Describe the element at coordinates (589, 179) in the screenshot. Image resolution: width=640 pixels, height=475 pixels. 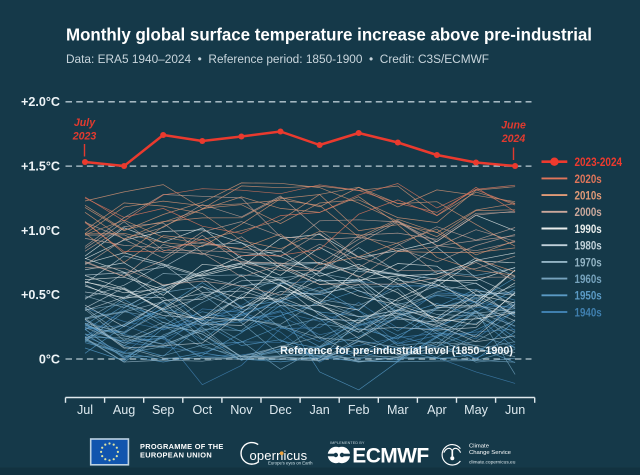
I see `svg-text: 2020s` at that location.